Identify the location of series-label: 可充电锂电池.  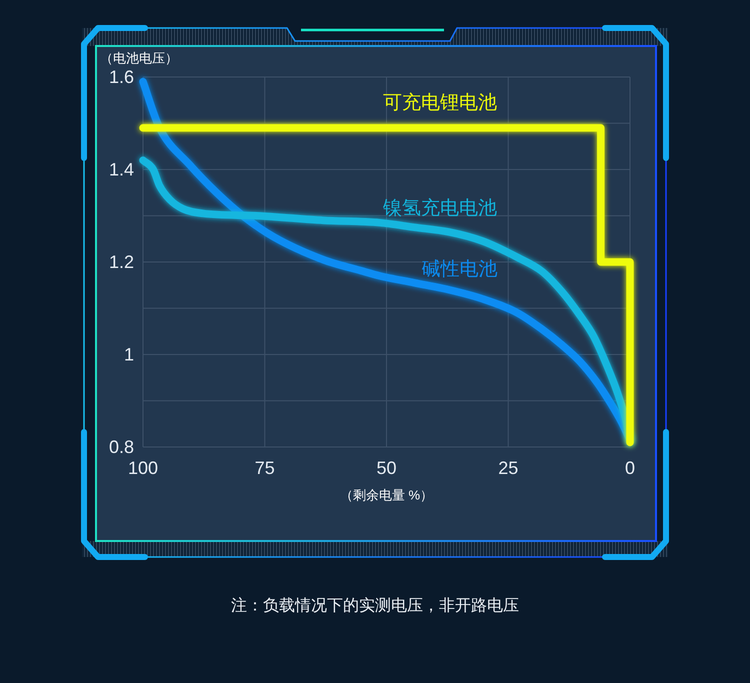
(440, 102).